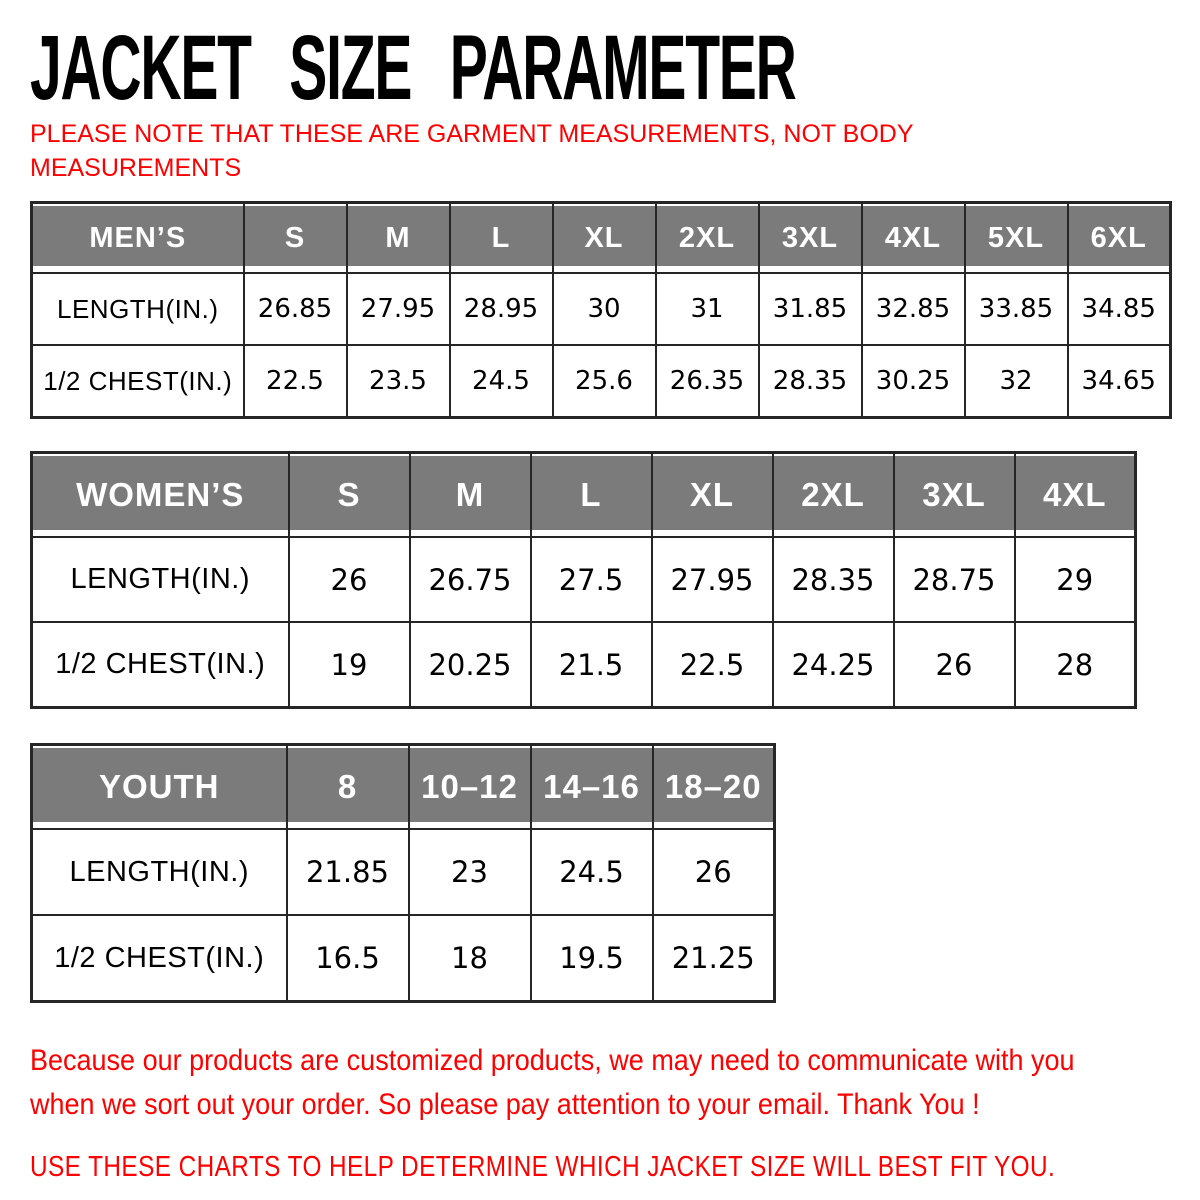  I want to click on measurement-cell: 26.75, so click(470, 579).